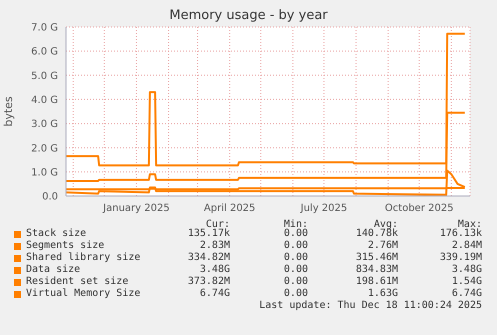 This screenshot has height=335, width=497. I want to click on x-tick-label: January 2025, so click(136, 208).